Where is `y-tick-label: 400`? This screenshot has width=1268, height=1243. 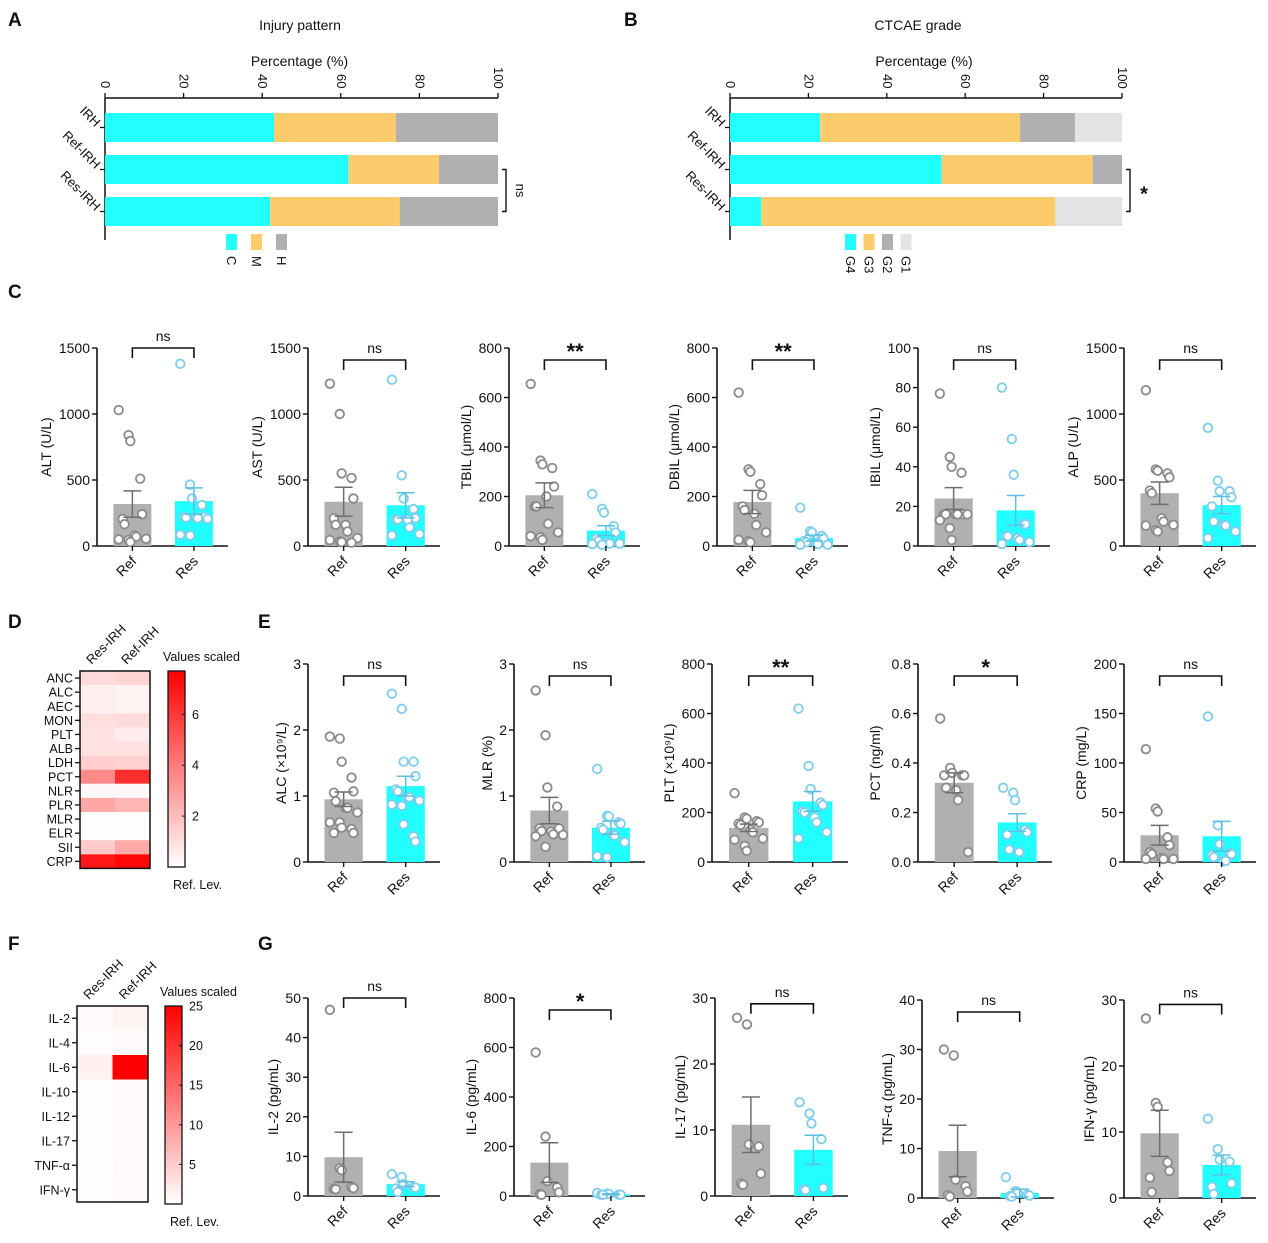 y-tick-label: 400 is located at coordinates (496, 1097).